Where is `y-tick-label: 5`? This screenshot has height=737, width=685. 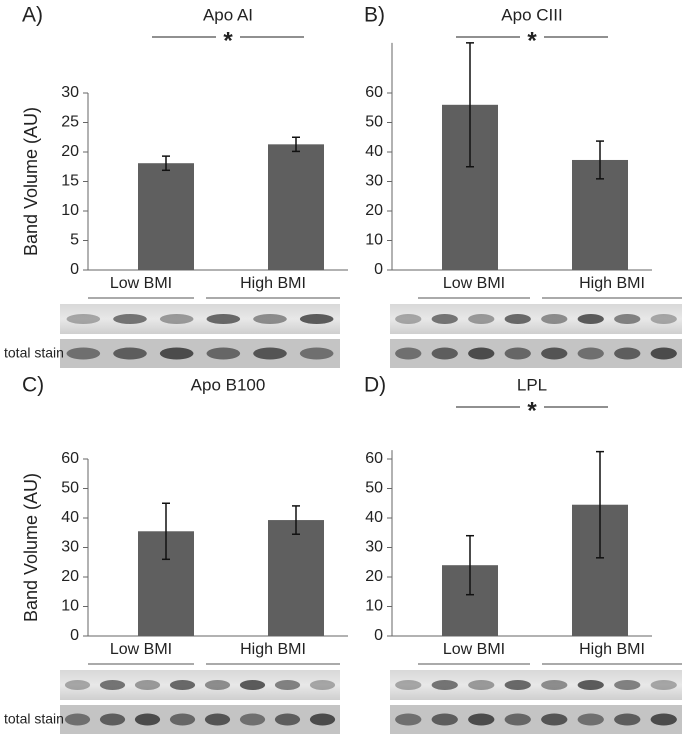
y-tick-label: 5 is located at coordinates (74, 240).